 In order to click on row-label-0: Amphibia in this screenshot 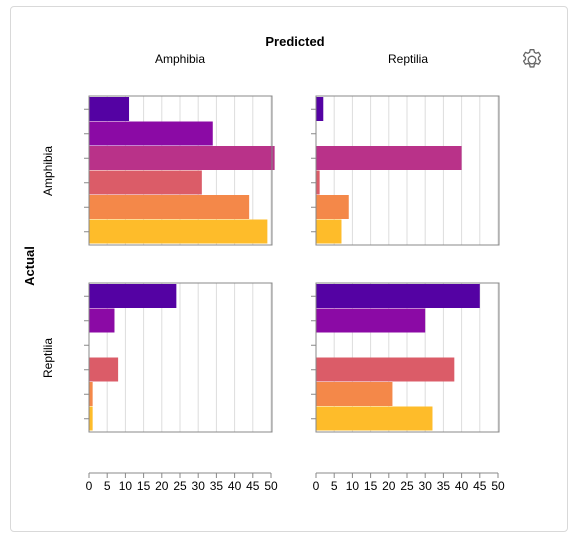, I will do `click(48, 171)`.